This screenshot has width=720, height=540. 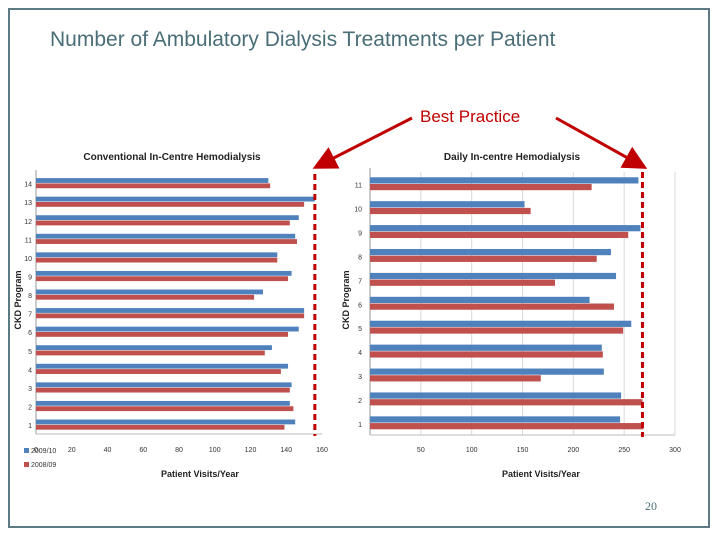 I want to click on category-tick-0-3: 3, so click(x=30, y=389).